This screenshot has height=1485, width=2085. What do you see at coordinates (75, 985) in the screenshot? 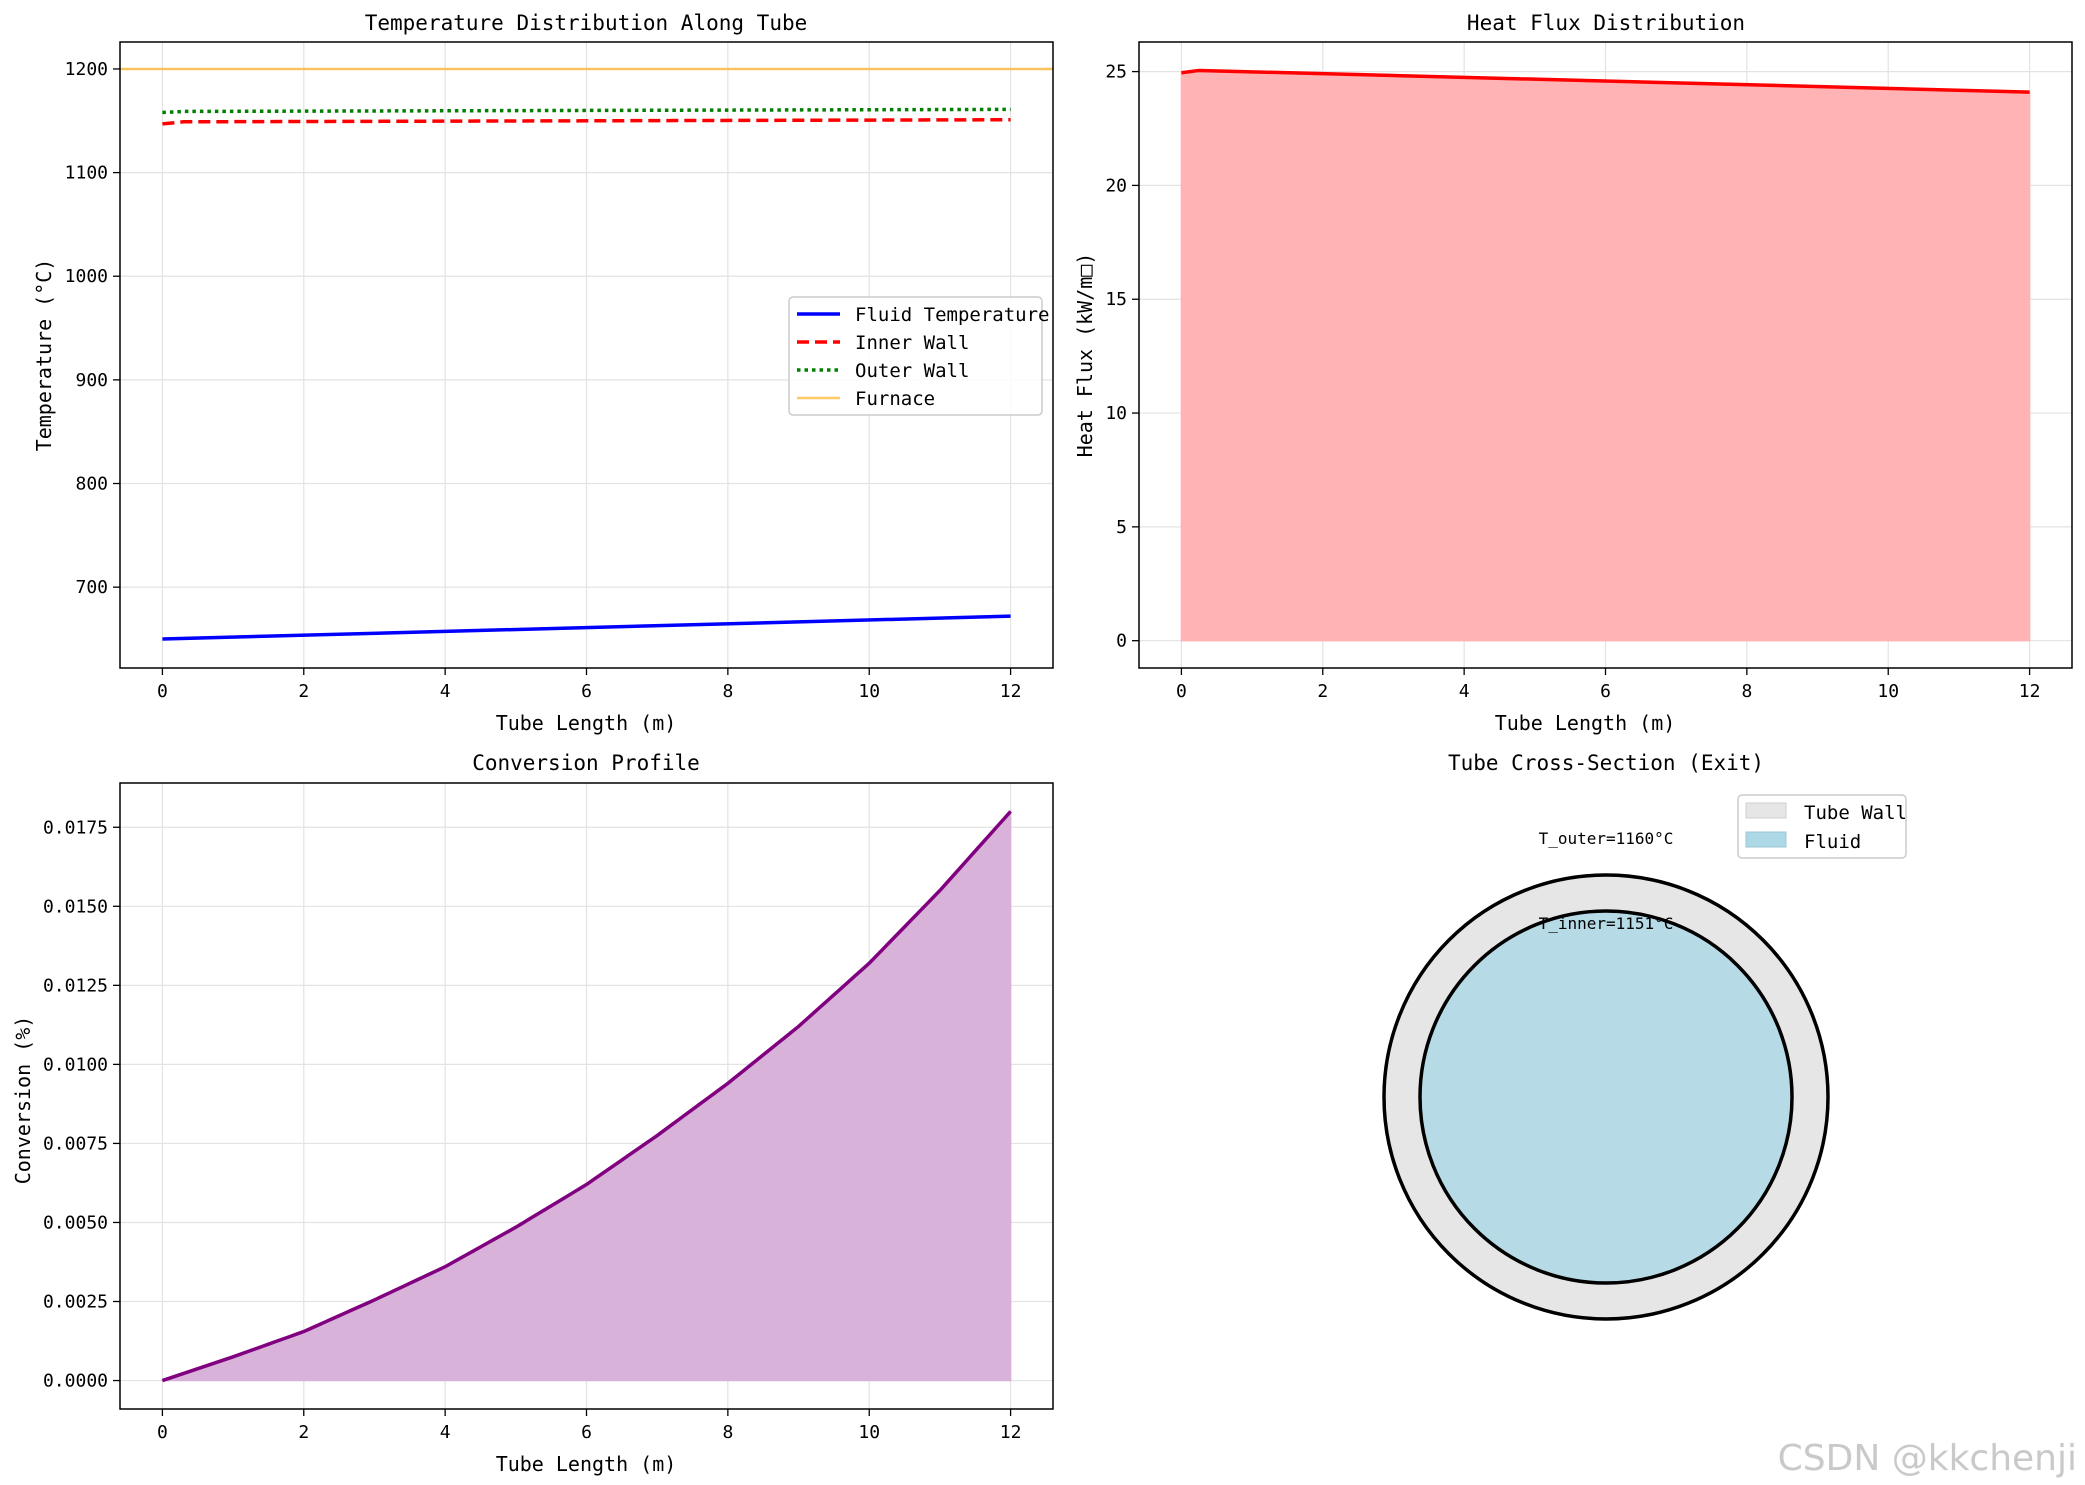
I see `conversion-y-tick-label: 0.0125` at bounding box center [75, 985].